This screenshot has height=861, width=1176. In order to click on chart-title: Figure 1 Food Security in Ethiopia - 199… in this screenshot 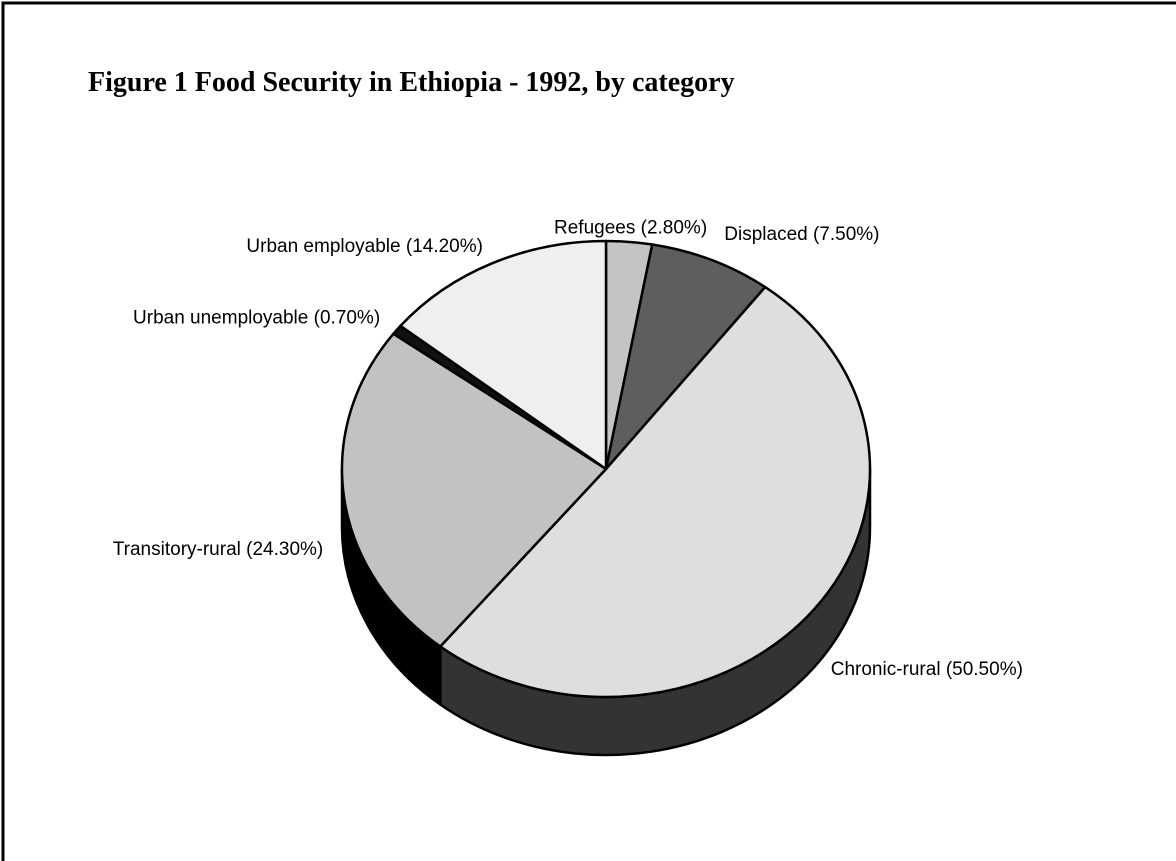, I will do `click(411, 82)`.